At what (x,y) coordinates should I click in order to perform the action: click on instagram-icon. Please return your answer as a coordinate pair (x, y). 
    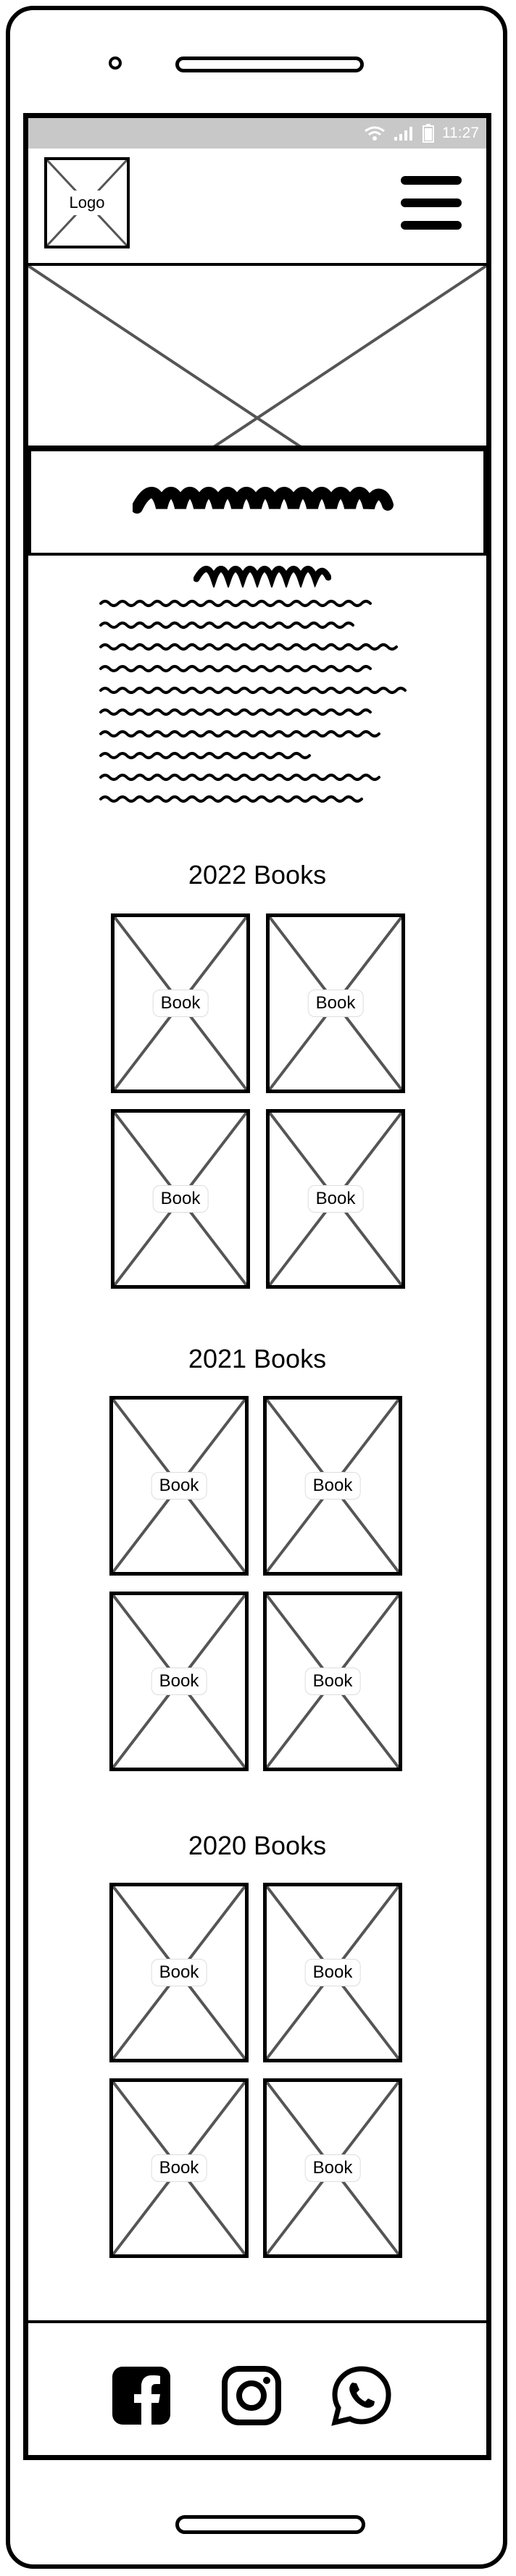
    Looking at the image, I should click on (251, 2395).